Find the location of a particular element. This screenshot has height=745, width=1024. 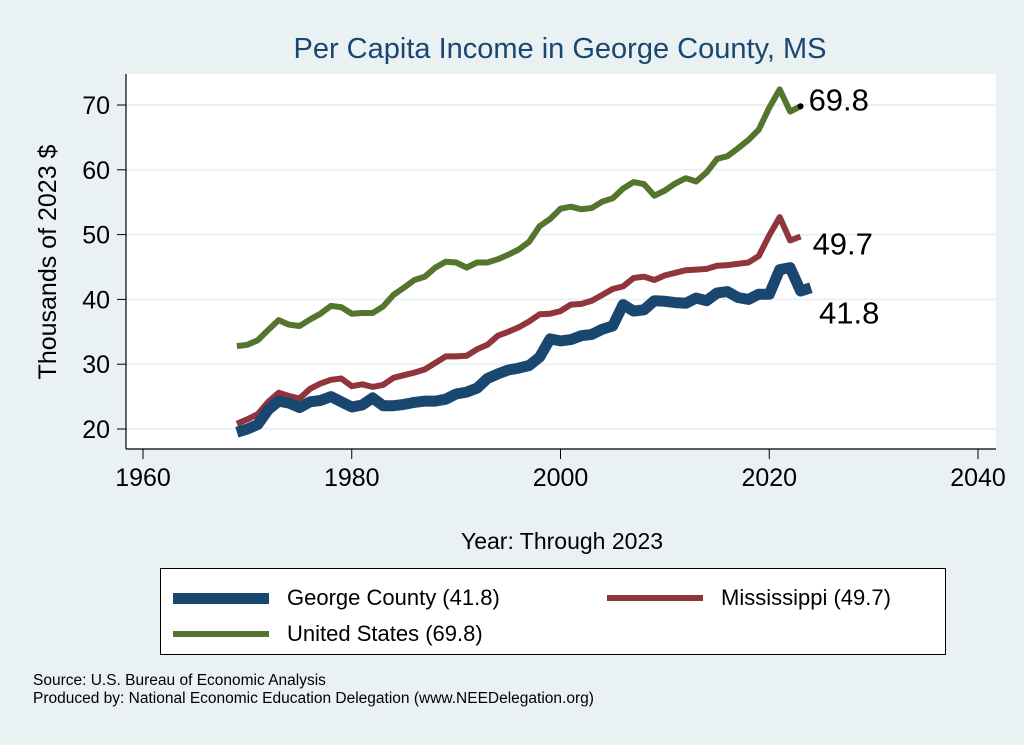

y-tick-label: 40 is located at coordinates (96, 300).